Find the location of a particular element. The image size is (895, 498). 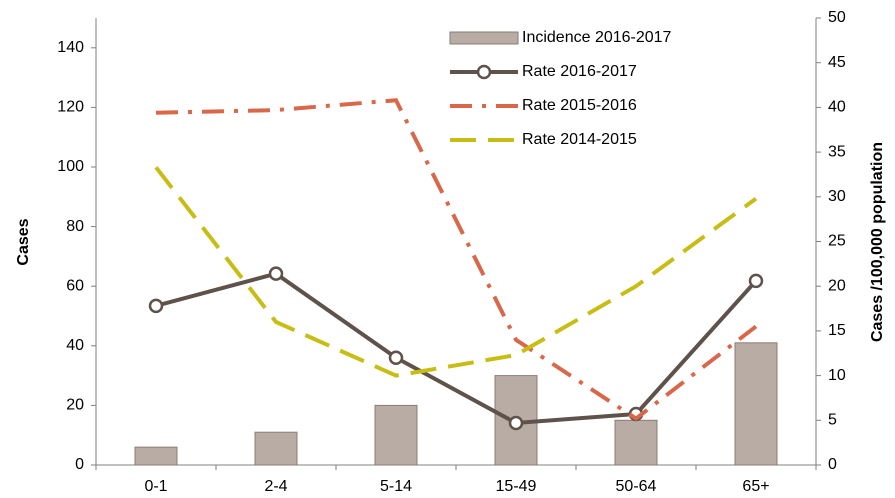

y2-tick-label: 45 is located at coordinates (837, 62).